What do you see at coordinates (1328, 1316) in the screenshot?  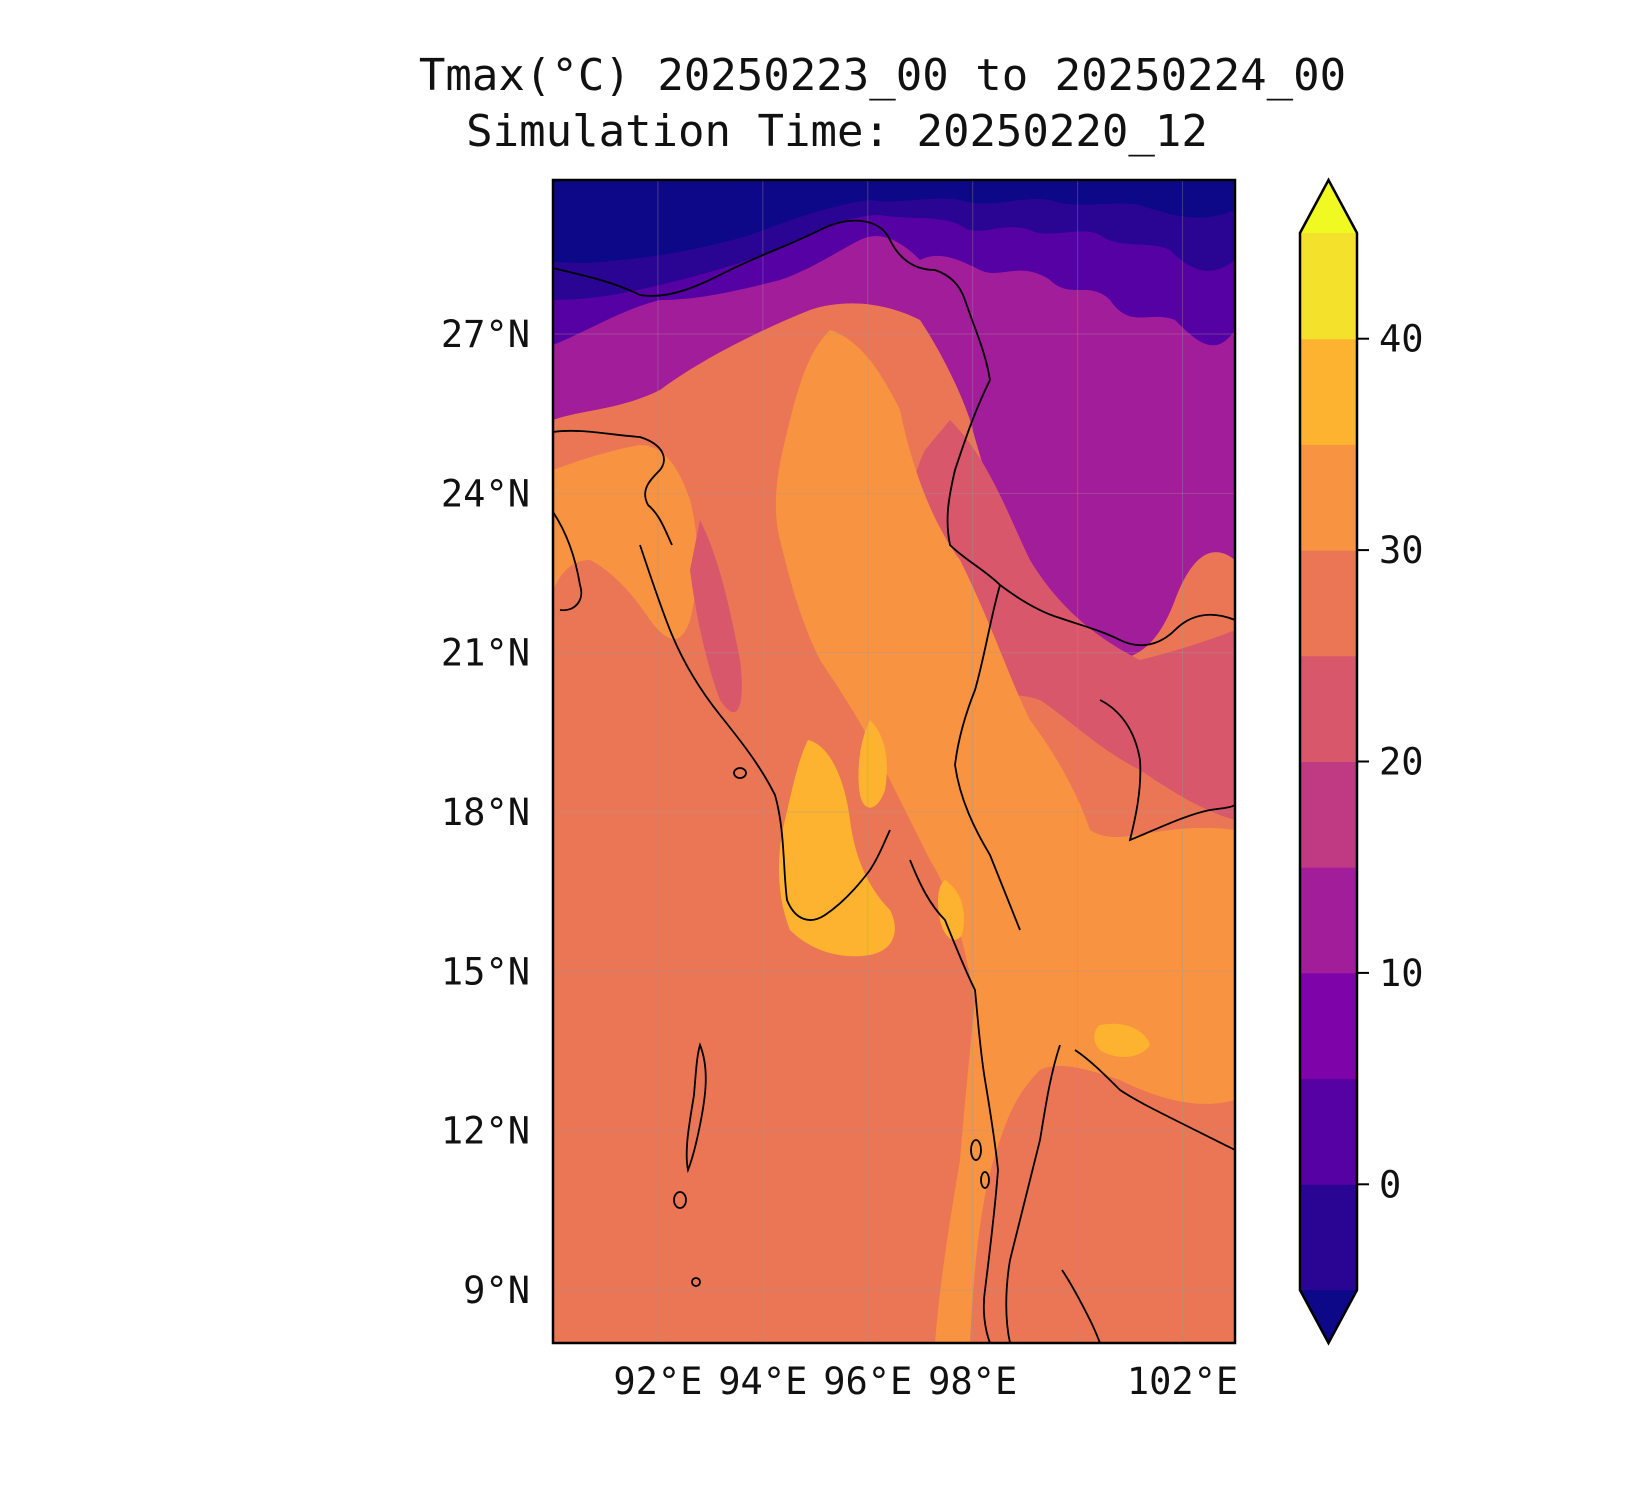 I see `colorbar-under-extension` at bounding box center [1328, 1316].